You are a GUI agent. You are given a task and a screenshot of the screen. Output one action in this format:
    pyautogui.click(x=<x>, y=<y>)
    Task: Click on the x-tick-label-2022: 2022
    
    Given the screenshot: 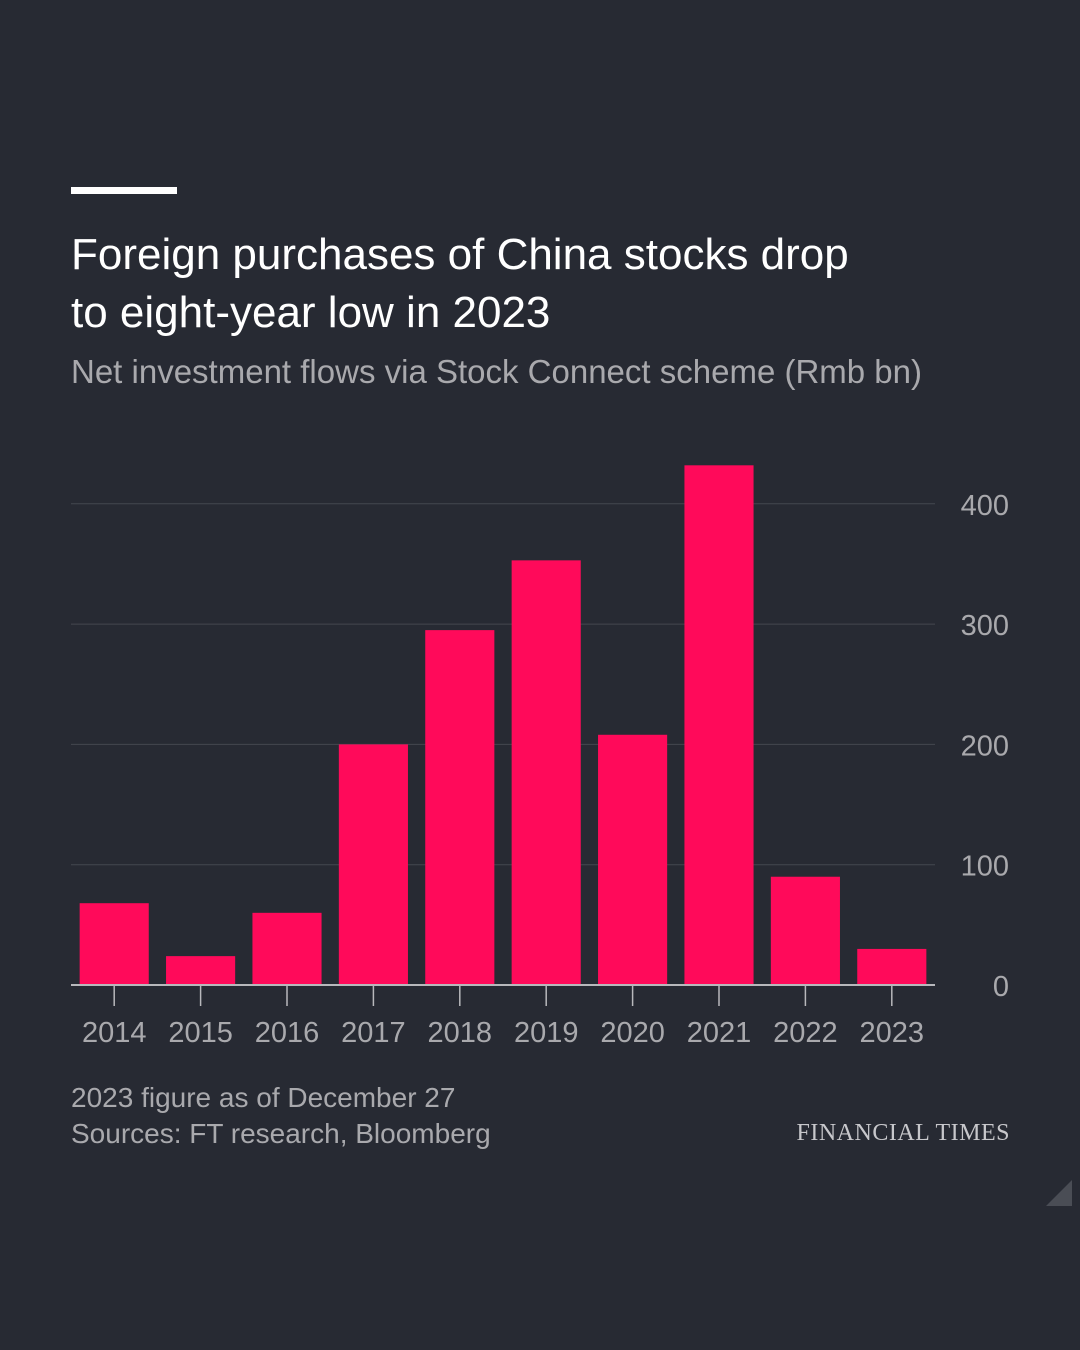 What is the action you would take?
    pyautogui.click(x=805, y=1033)
    